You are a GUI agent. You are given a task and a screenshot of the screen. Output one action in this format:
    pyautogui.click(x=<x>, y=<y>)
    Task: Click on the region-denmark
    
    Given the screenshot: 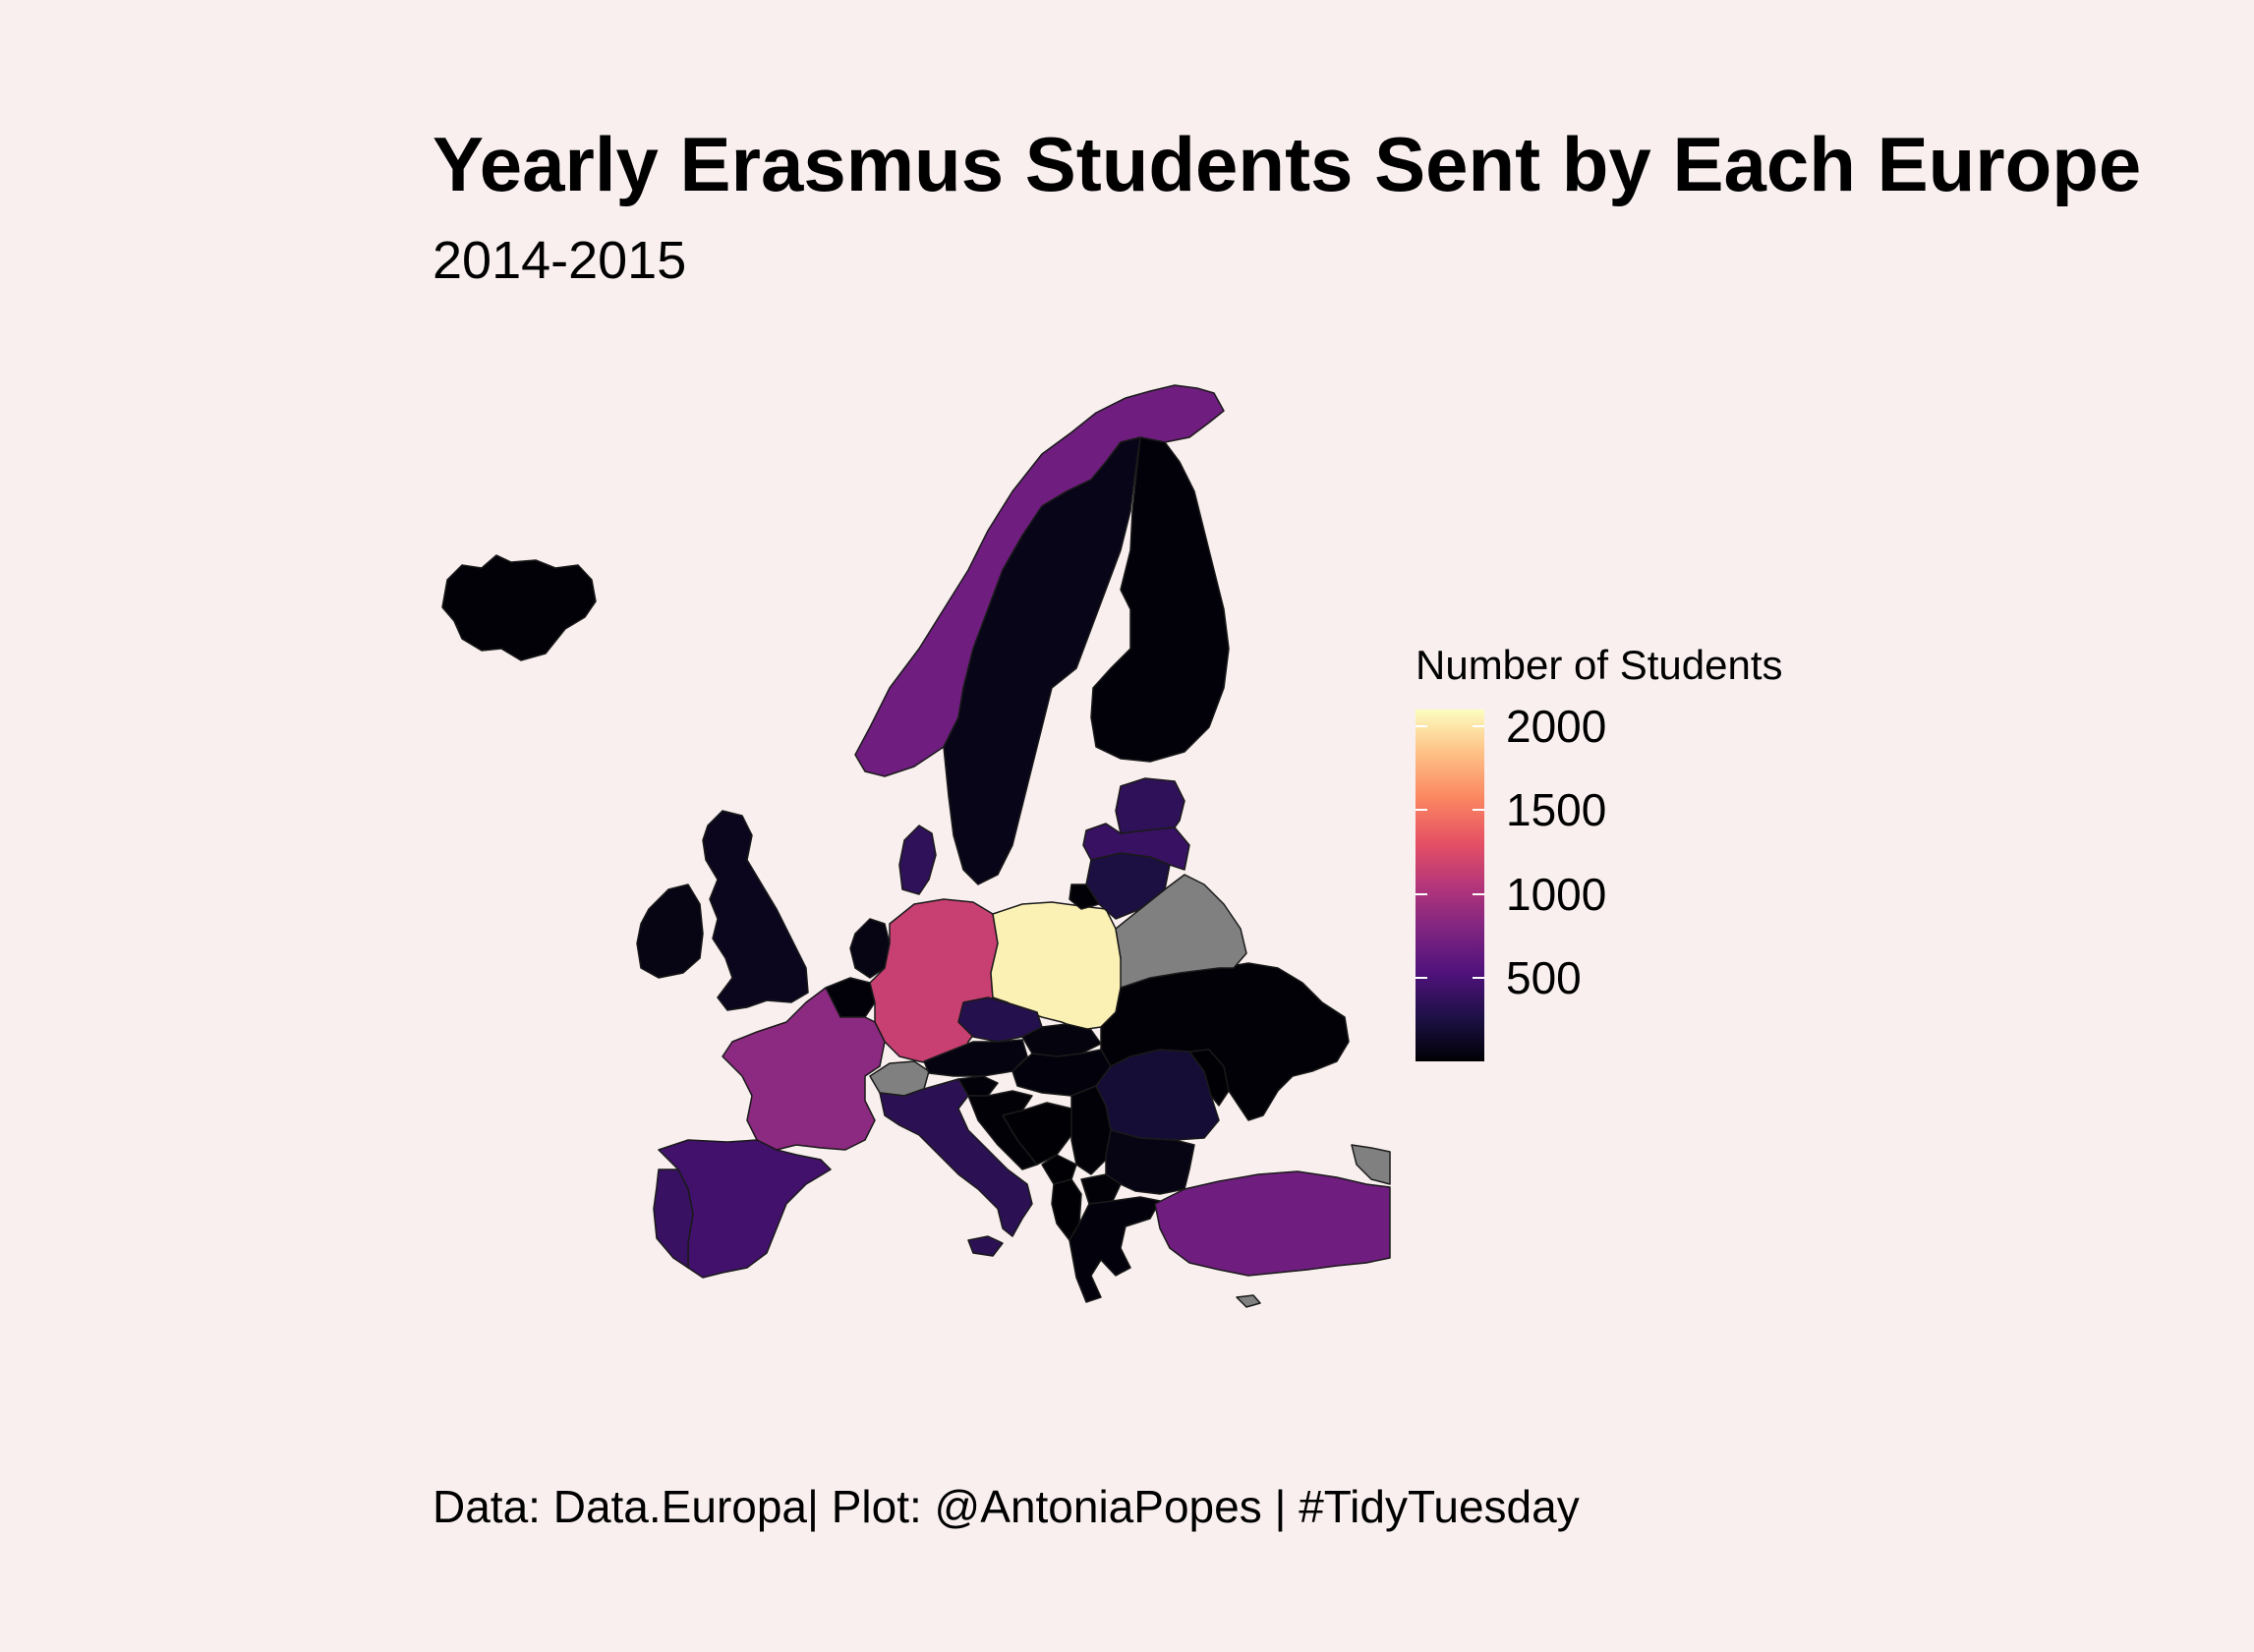 What is the action you would take?
    pyautogui.click(x=917, y=860)
    